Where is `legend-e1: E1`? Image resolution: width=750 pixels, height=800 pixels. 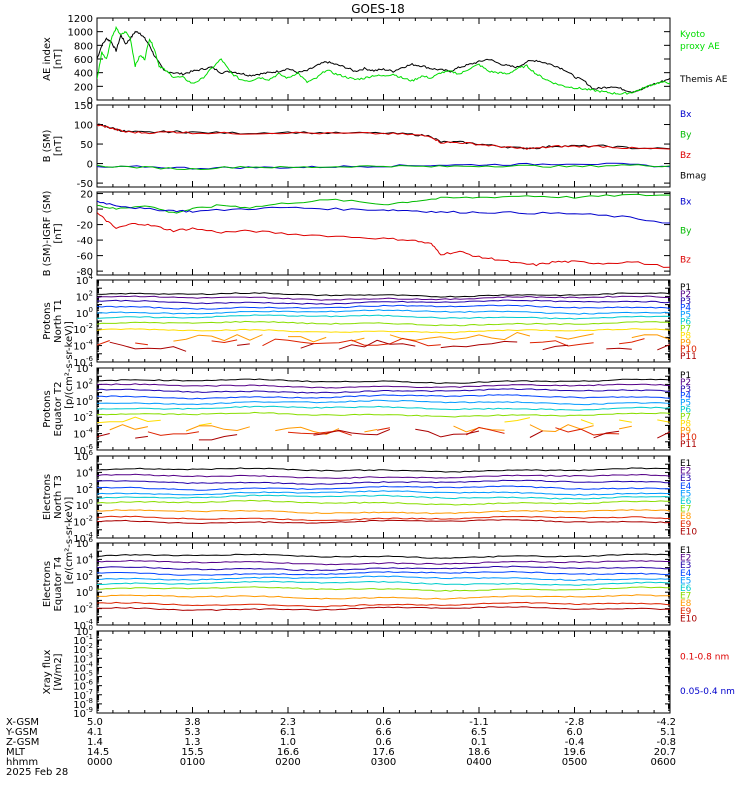
legend-e1: E1 is located at coordinates (685, 551).